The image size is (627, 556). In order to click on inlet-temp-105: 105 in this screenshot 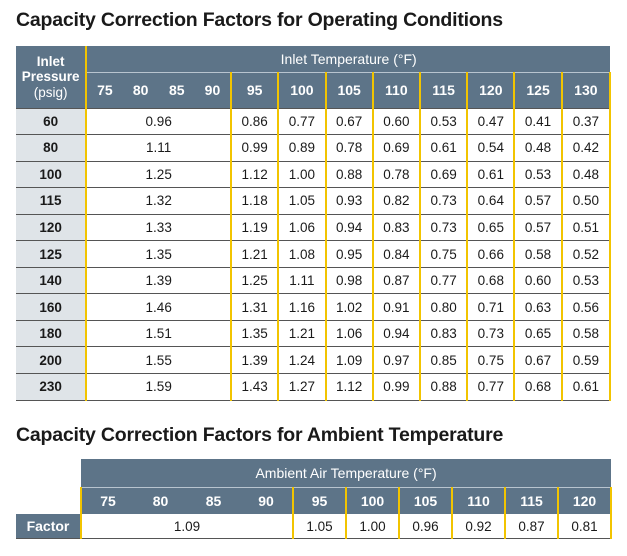, I will do `click(349, 90)`.